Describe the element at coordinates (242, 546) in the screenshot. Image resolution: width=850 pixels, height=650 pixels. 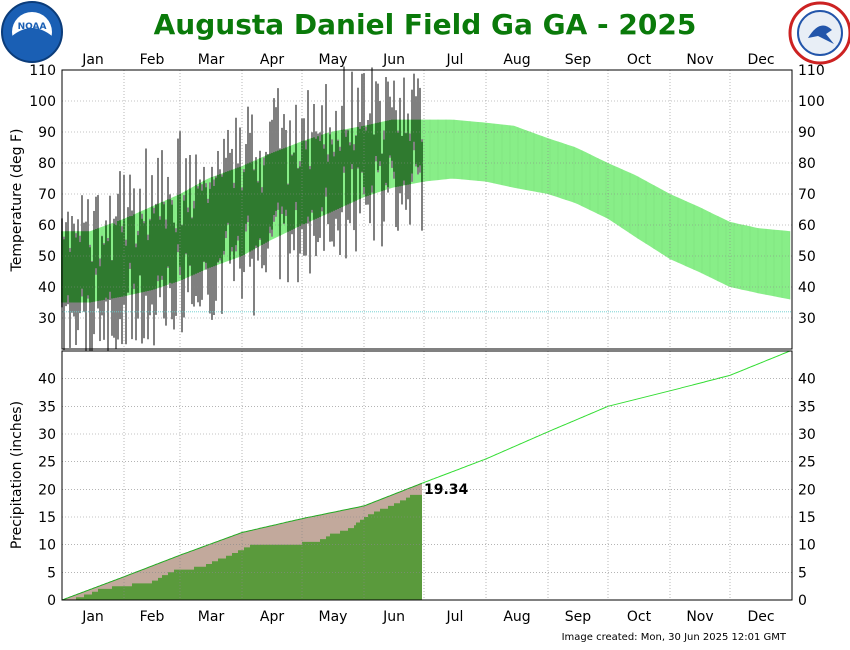
I see `precip-actual-area` at that location.